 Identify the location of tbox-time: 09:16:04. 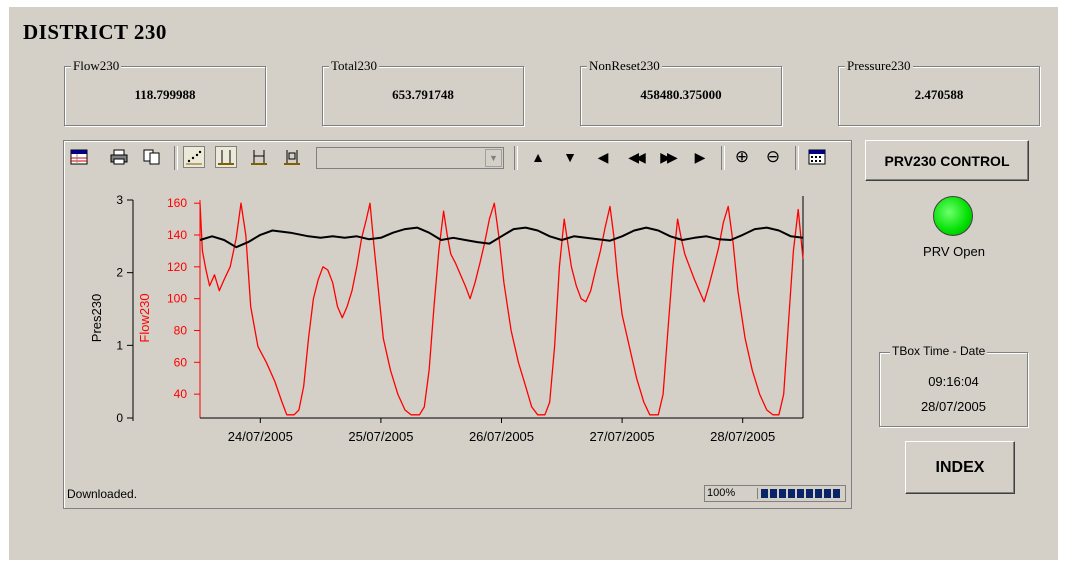
(953, 381).